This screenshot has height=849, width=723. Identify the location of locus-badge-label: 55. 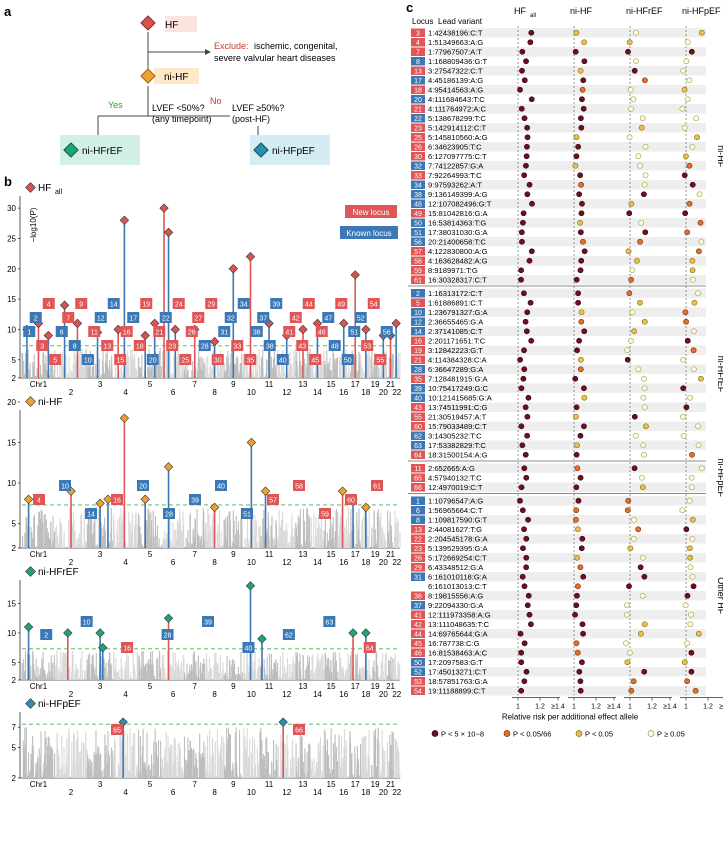
(380, 361).